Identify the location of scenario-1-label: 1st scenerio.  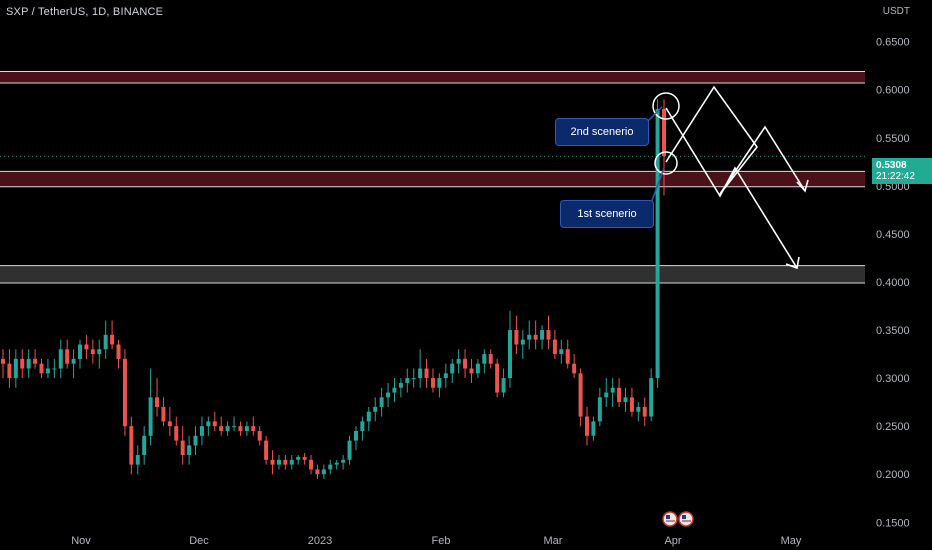
(607, 214).